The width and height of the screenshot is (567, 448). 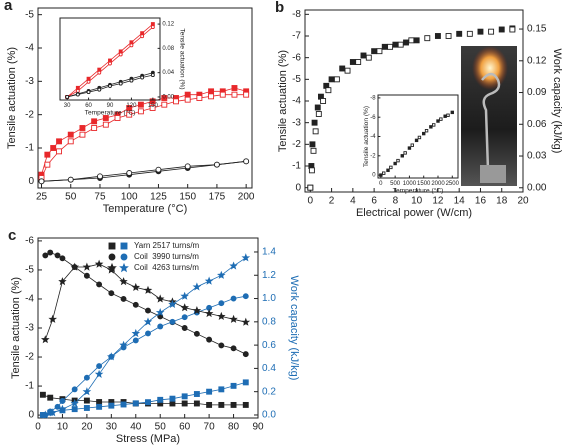 What do you see at coordinates (373, 156) in the screenshot?
I see `y-tick-label: -2` at bounding box center [373, 156].